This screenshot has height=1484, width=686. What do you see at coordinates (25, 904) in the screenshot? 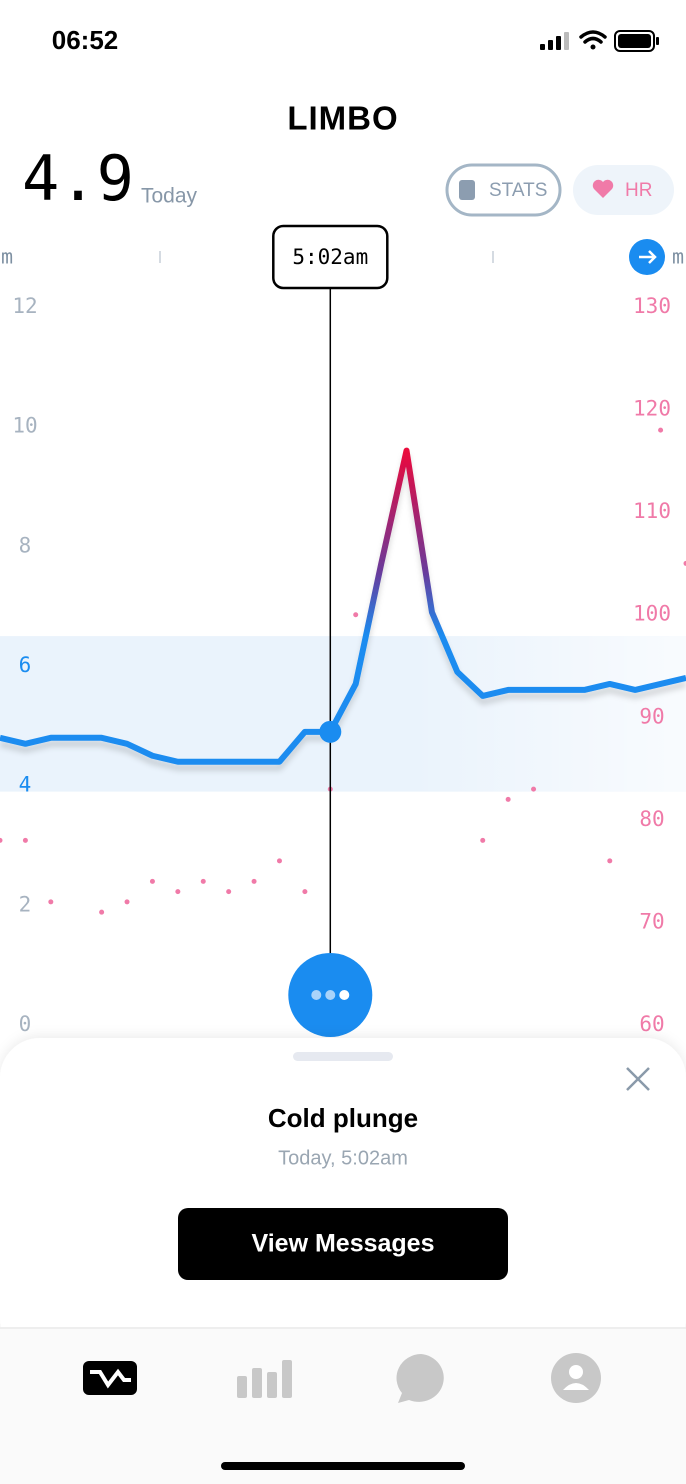
I see `y-tick-label: 2` at bounding box center [25, 904].